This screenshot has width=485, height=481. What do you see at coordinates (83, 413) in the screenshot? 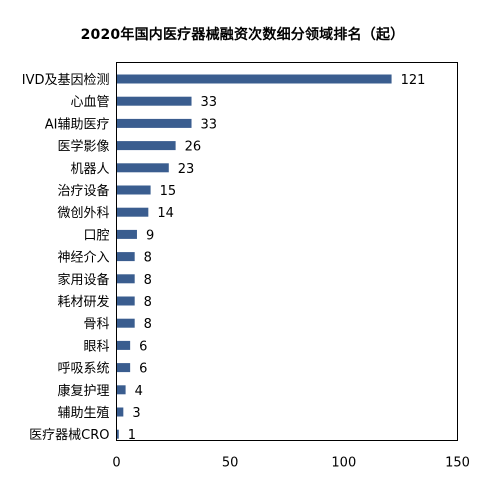
I see `category-label: 辅助生殖` at bounding box center [83, 413].